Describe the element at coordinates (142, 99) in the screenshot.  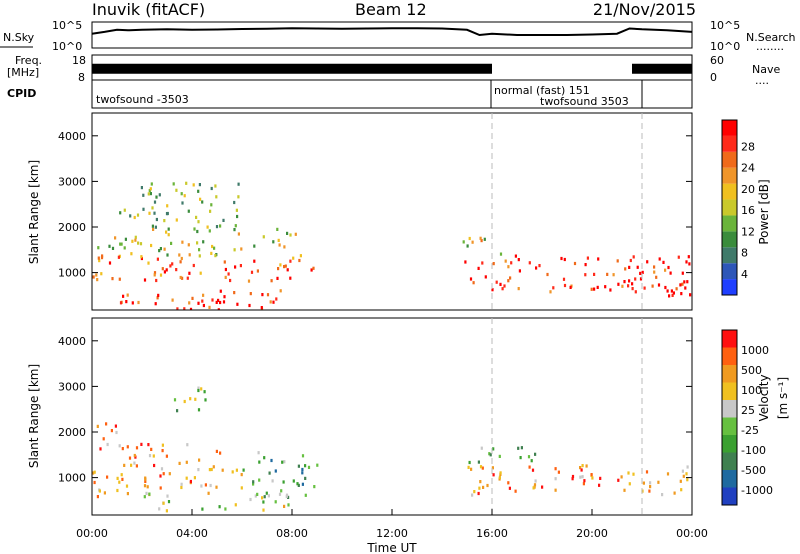
I see `cpid-segment-1: twofsound -3503` at that location.